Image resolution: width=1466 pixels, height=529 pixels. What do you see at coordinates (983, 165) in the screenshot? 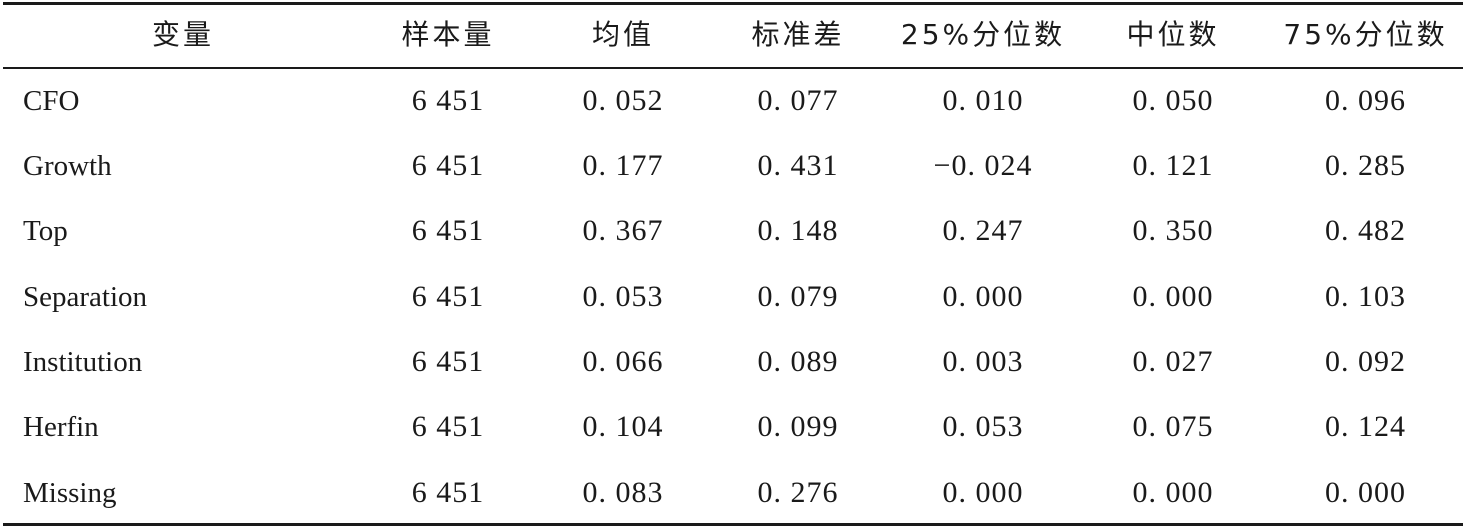
I see `cell-p25: −0. 024` at bounding box center [983, 165].